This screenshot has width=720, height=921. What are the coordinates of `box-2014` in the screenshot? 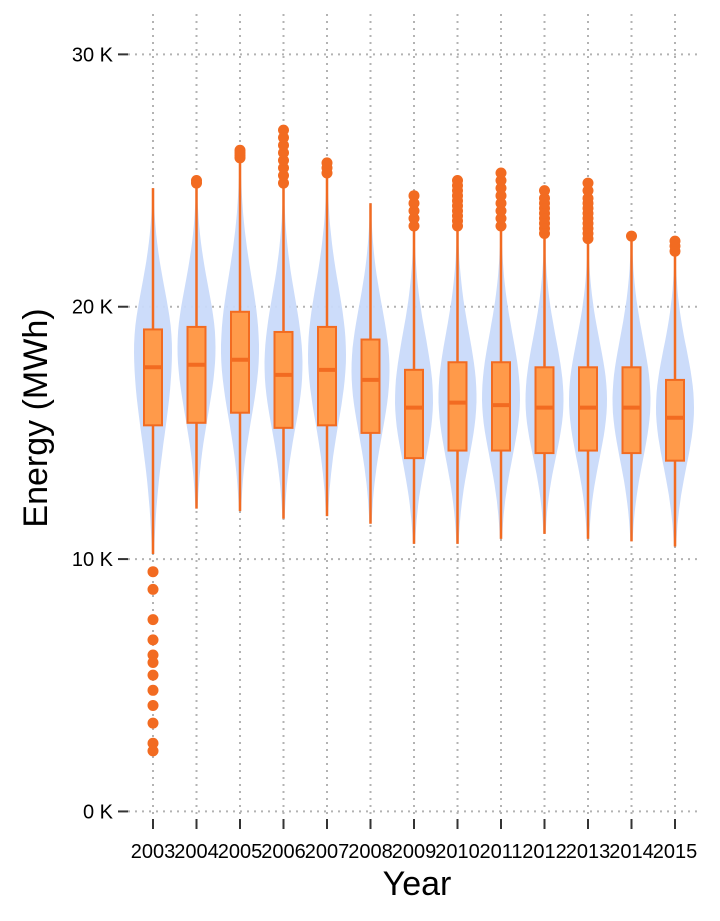 It's located at (631, 410).